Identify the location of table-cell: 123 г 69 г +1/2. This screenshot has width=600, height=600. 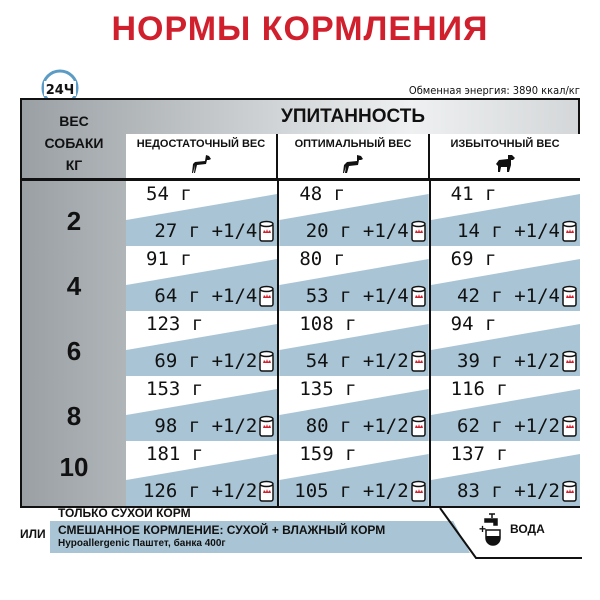
(202, 343).